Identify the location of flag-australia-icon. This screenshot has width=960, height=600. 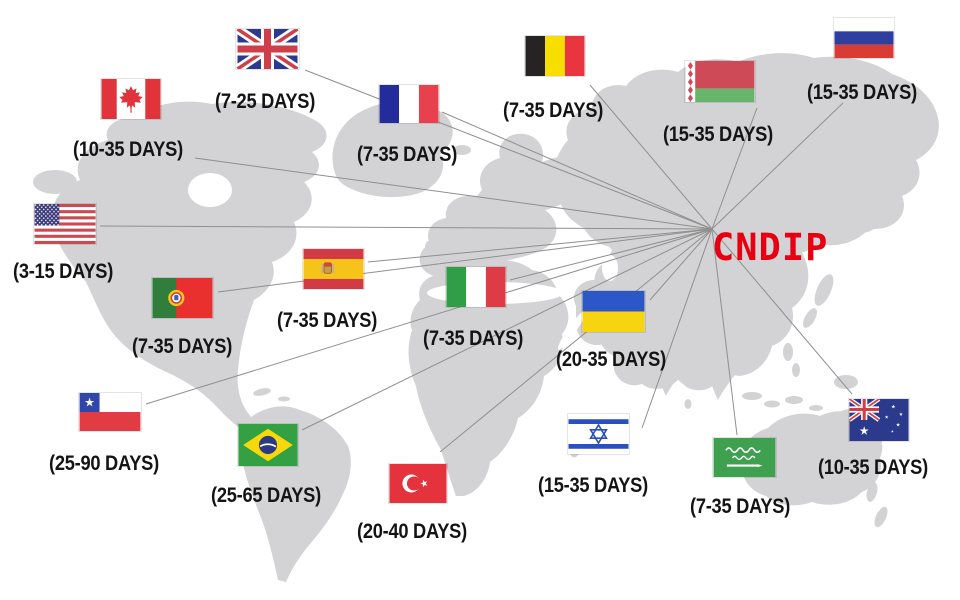
(879, 420).